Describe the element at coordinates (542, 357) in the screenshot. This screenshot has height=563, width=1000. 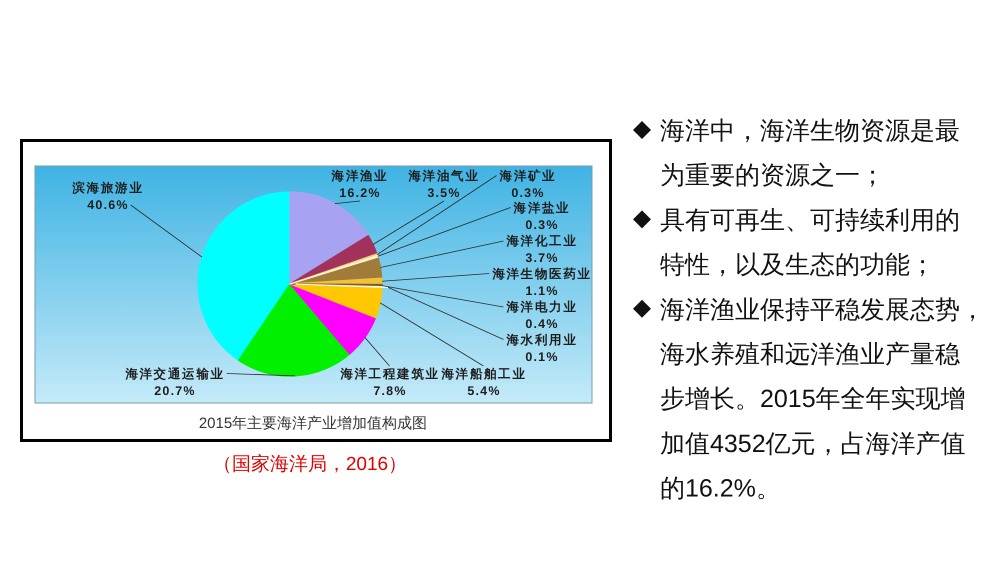
I see `data-label: 0.1%` at that location.